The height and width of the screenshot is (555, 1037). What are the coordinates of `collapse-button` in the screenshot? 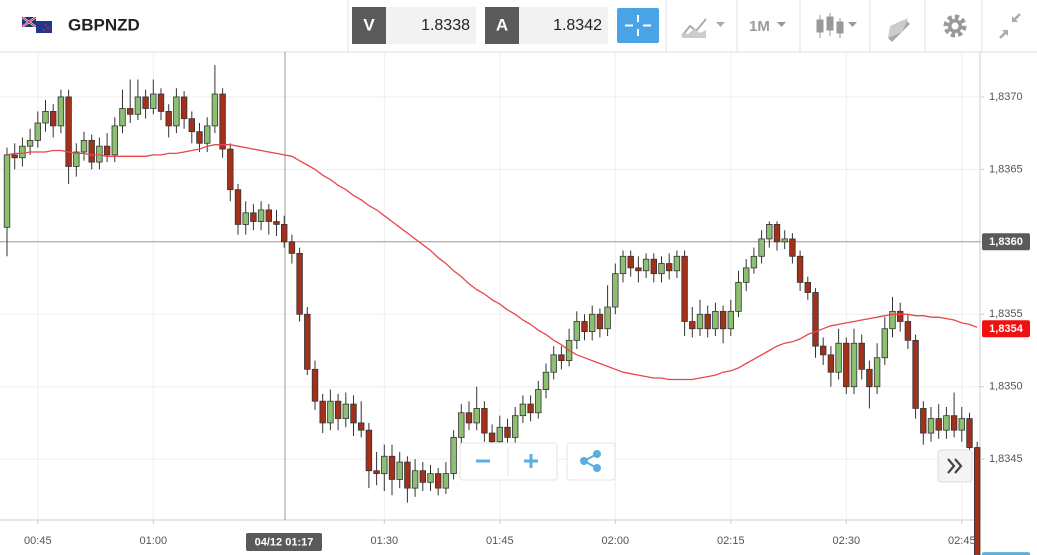 It's located at (1010, 26).